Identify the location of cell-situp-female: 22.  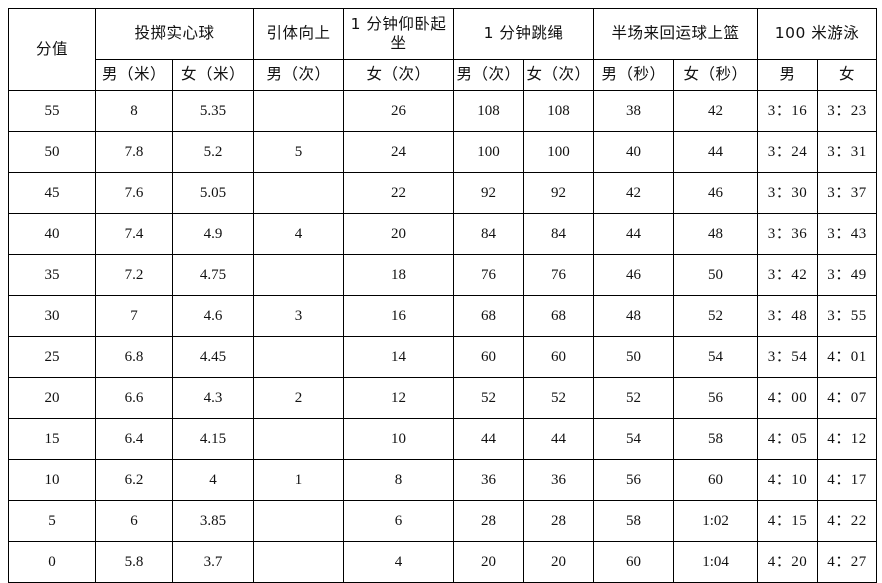
(399, 193).